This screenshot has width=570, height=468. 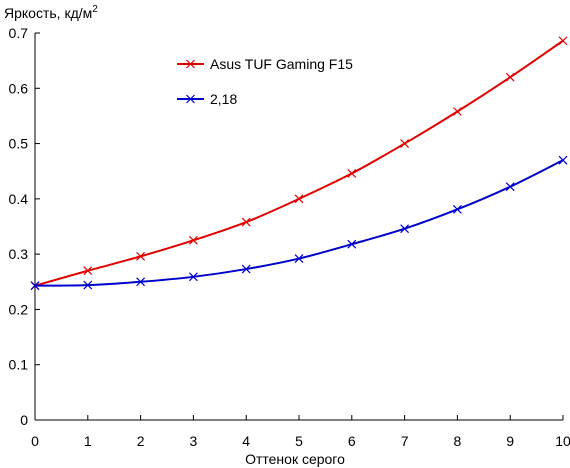 What do you see at coordinates (88, 441) in the screenshot?
I see `x-tick-label: 1` at bounding box center [88, 441].